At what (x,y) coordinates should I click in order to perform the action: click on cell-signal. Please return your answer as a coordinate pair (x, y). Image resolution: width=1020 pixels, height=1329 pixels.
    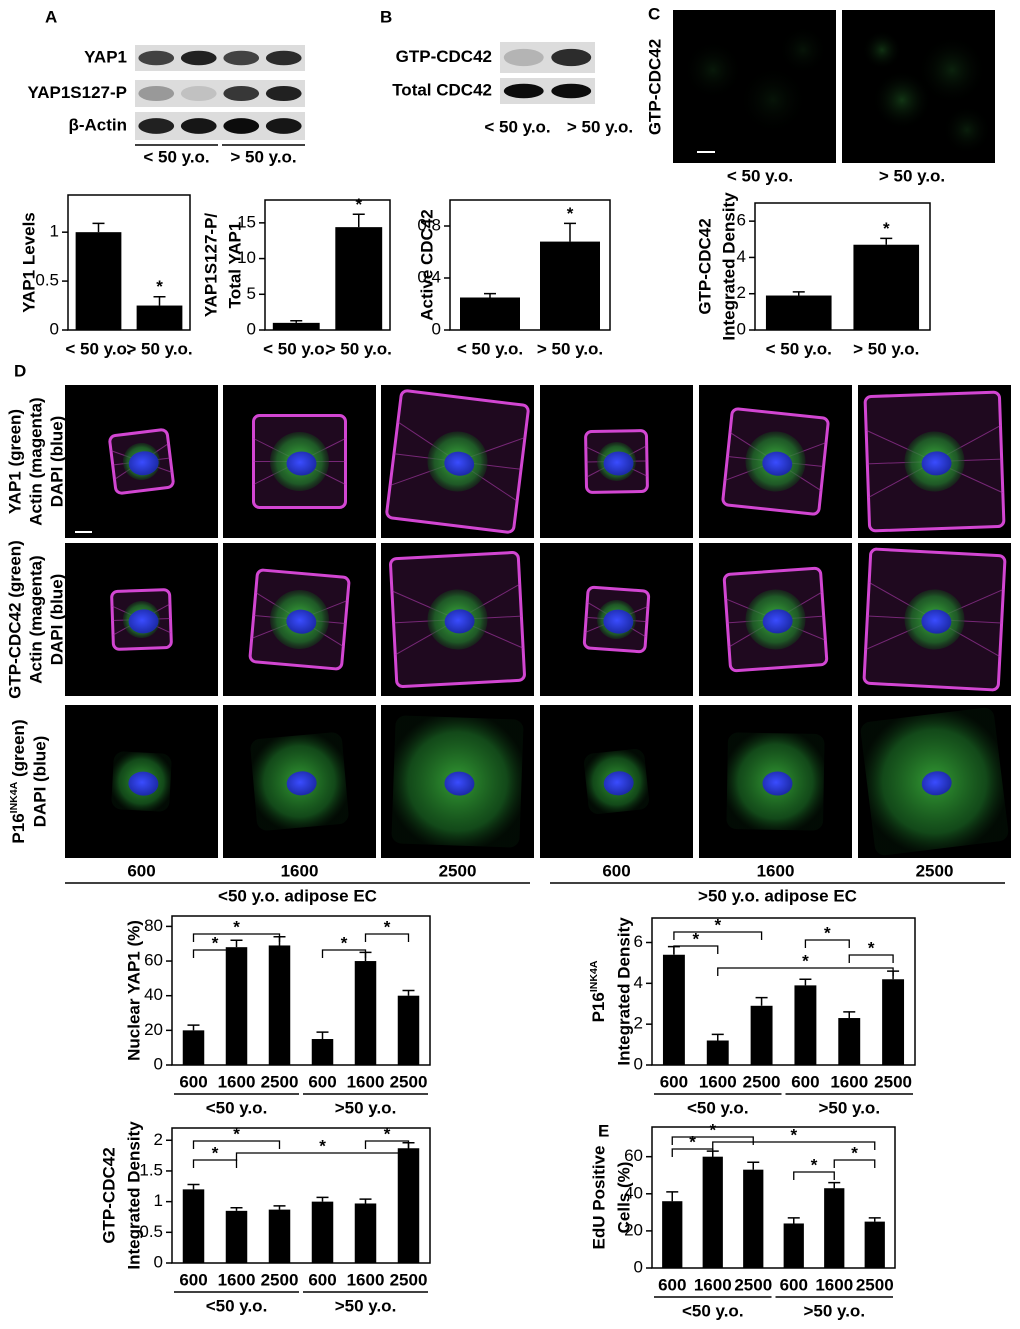
    Looking at the image, I should click on (773, 100).